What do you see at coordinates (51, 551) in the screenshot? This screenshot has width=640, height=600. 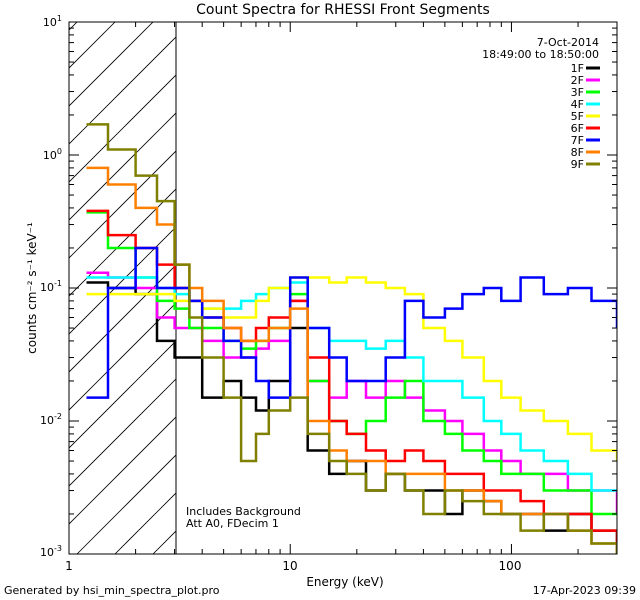 I see `y-tick-label: 10⁻³` at bounding box center [51, 551].